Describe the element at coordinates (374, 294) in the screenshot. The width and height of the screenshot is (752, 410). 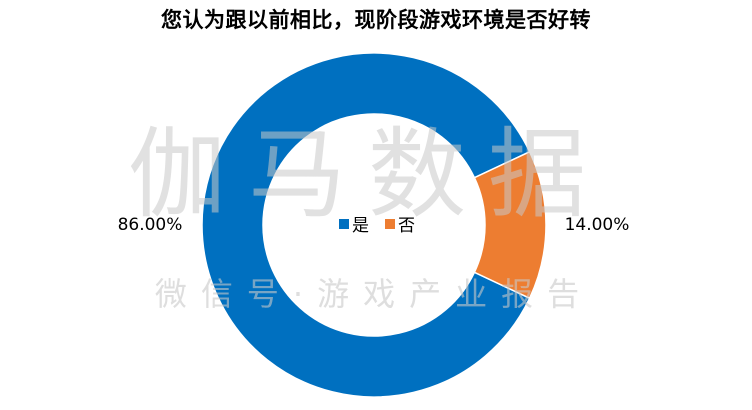
I see `watermark-subtitle-text: 微信号·游戏产业报告` at that location.